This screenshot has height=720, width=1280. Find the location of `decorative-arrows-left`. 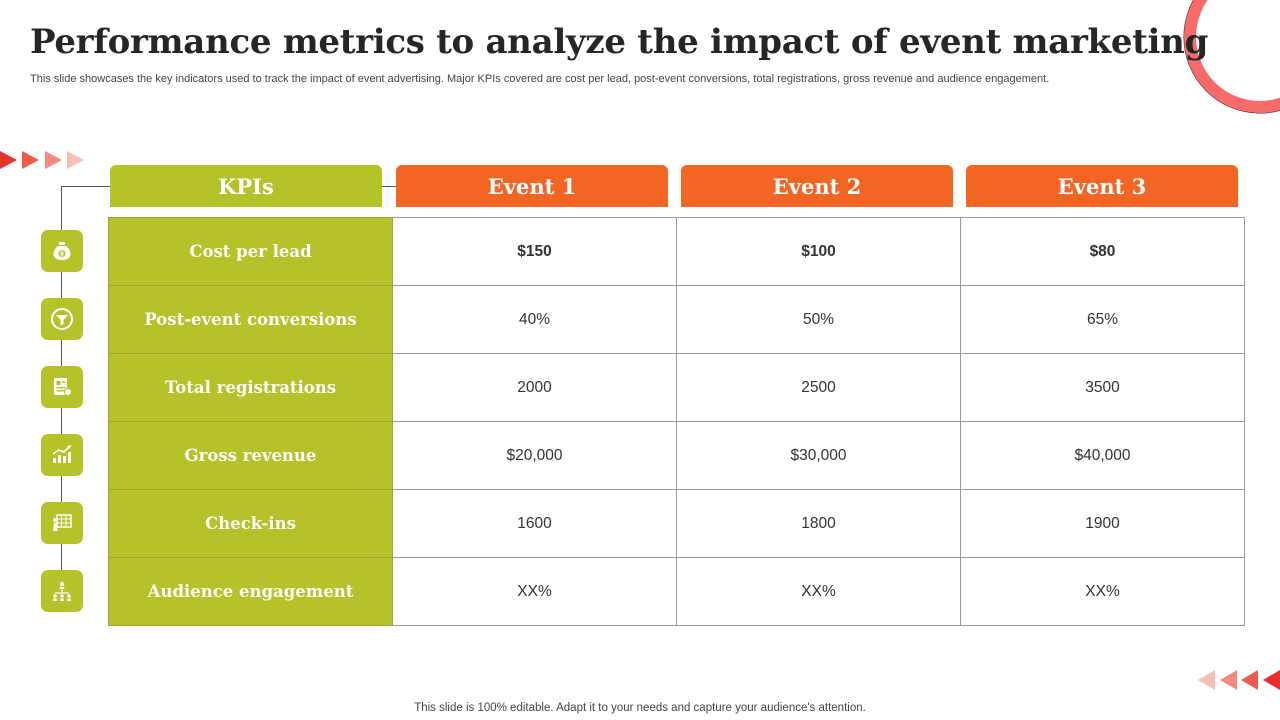

decorative-arrows-left is located at coordinates (44, 160).